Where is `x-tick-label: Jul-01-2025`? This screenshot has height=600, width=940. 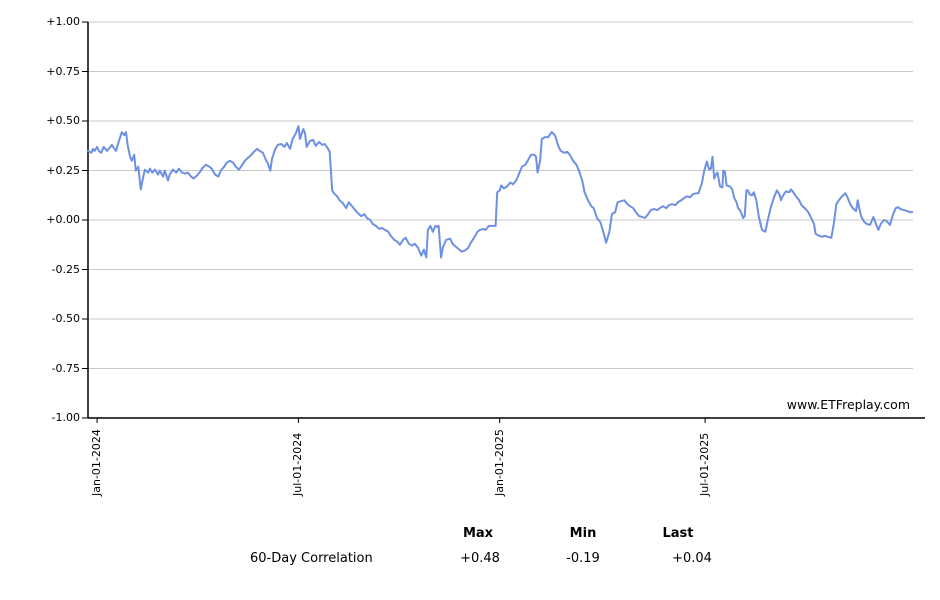
x-tick-label: Jul-01-2025 is located at coordinates (704, 464).